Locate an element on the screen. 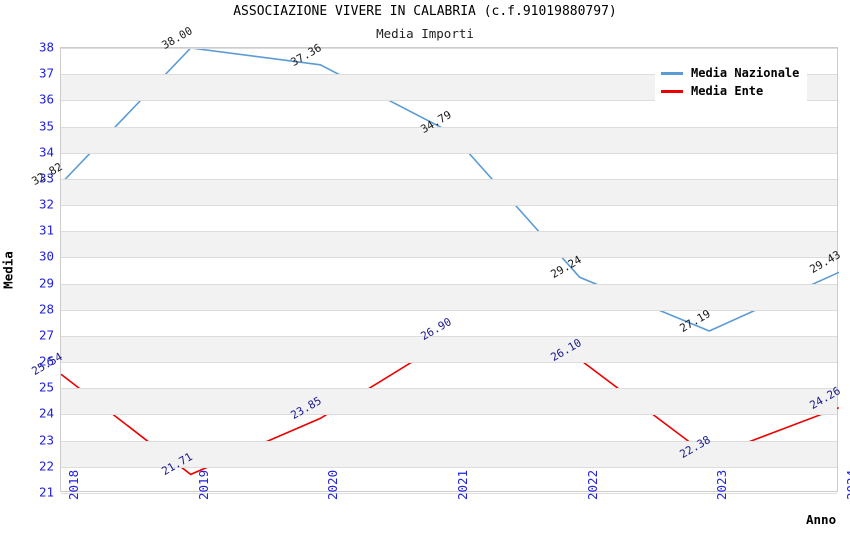 The height and width of the screenshot is (550, 850). y-tick-label: 38 is located at coordinates (46, 47).